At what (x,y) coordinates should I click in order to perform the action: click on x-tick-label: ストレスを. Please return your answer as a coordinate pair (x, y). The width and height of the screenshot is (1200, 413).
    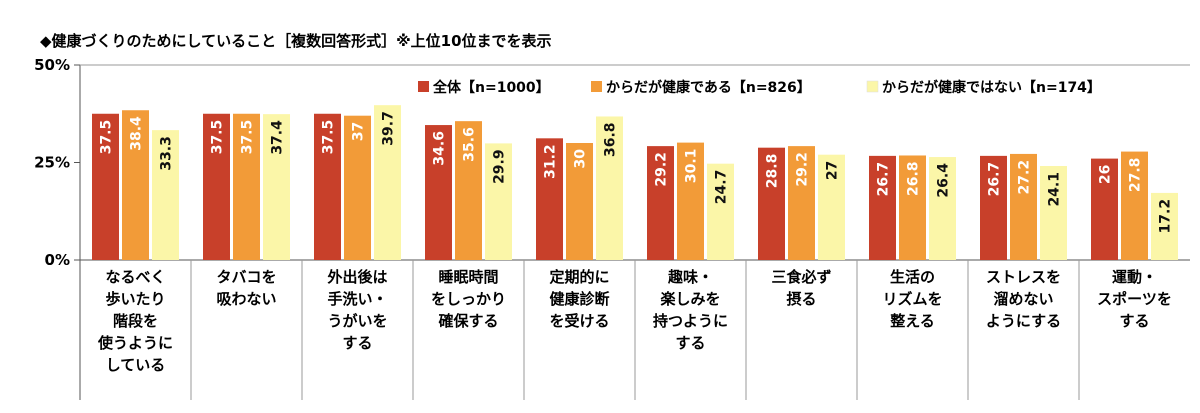
    Looking at the image, I should click on (1023, 277).